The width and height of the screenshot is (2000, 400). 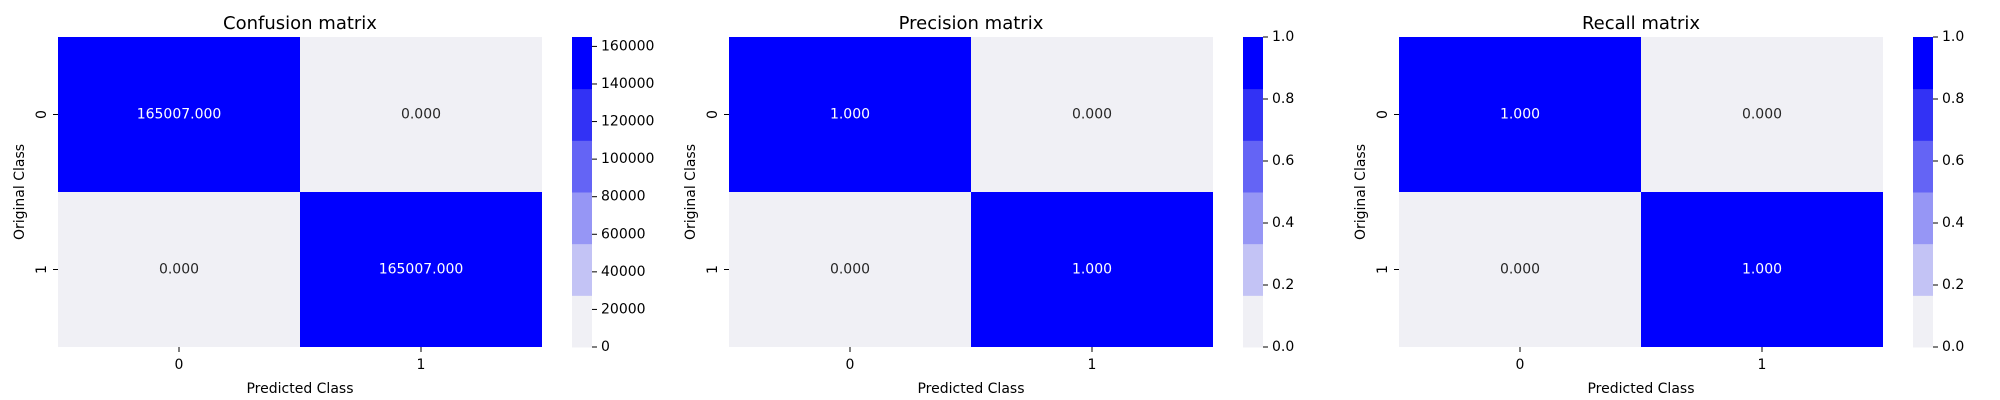 I want to click on colorbar-tick-label: 20000, so click(x=623, y=309).